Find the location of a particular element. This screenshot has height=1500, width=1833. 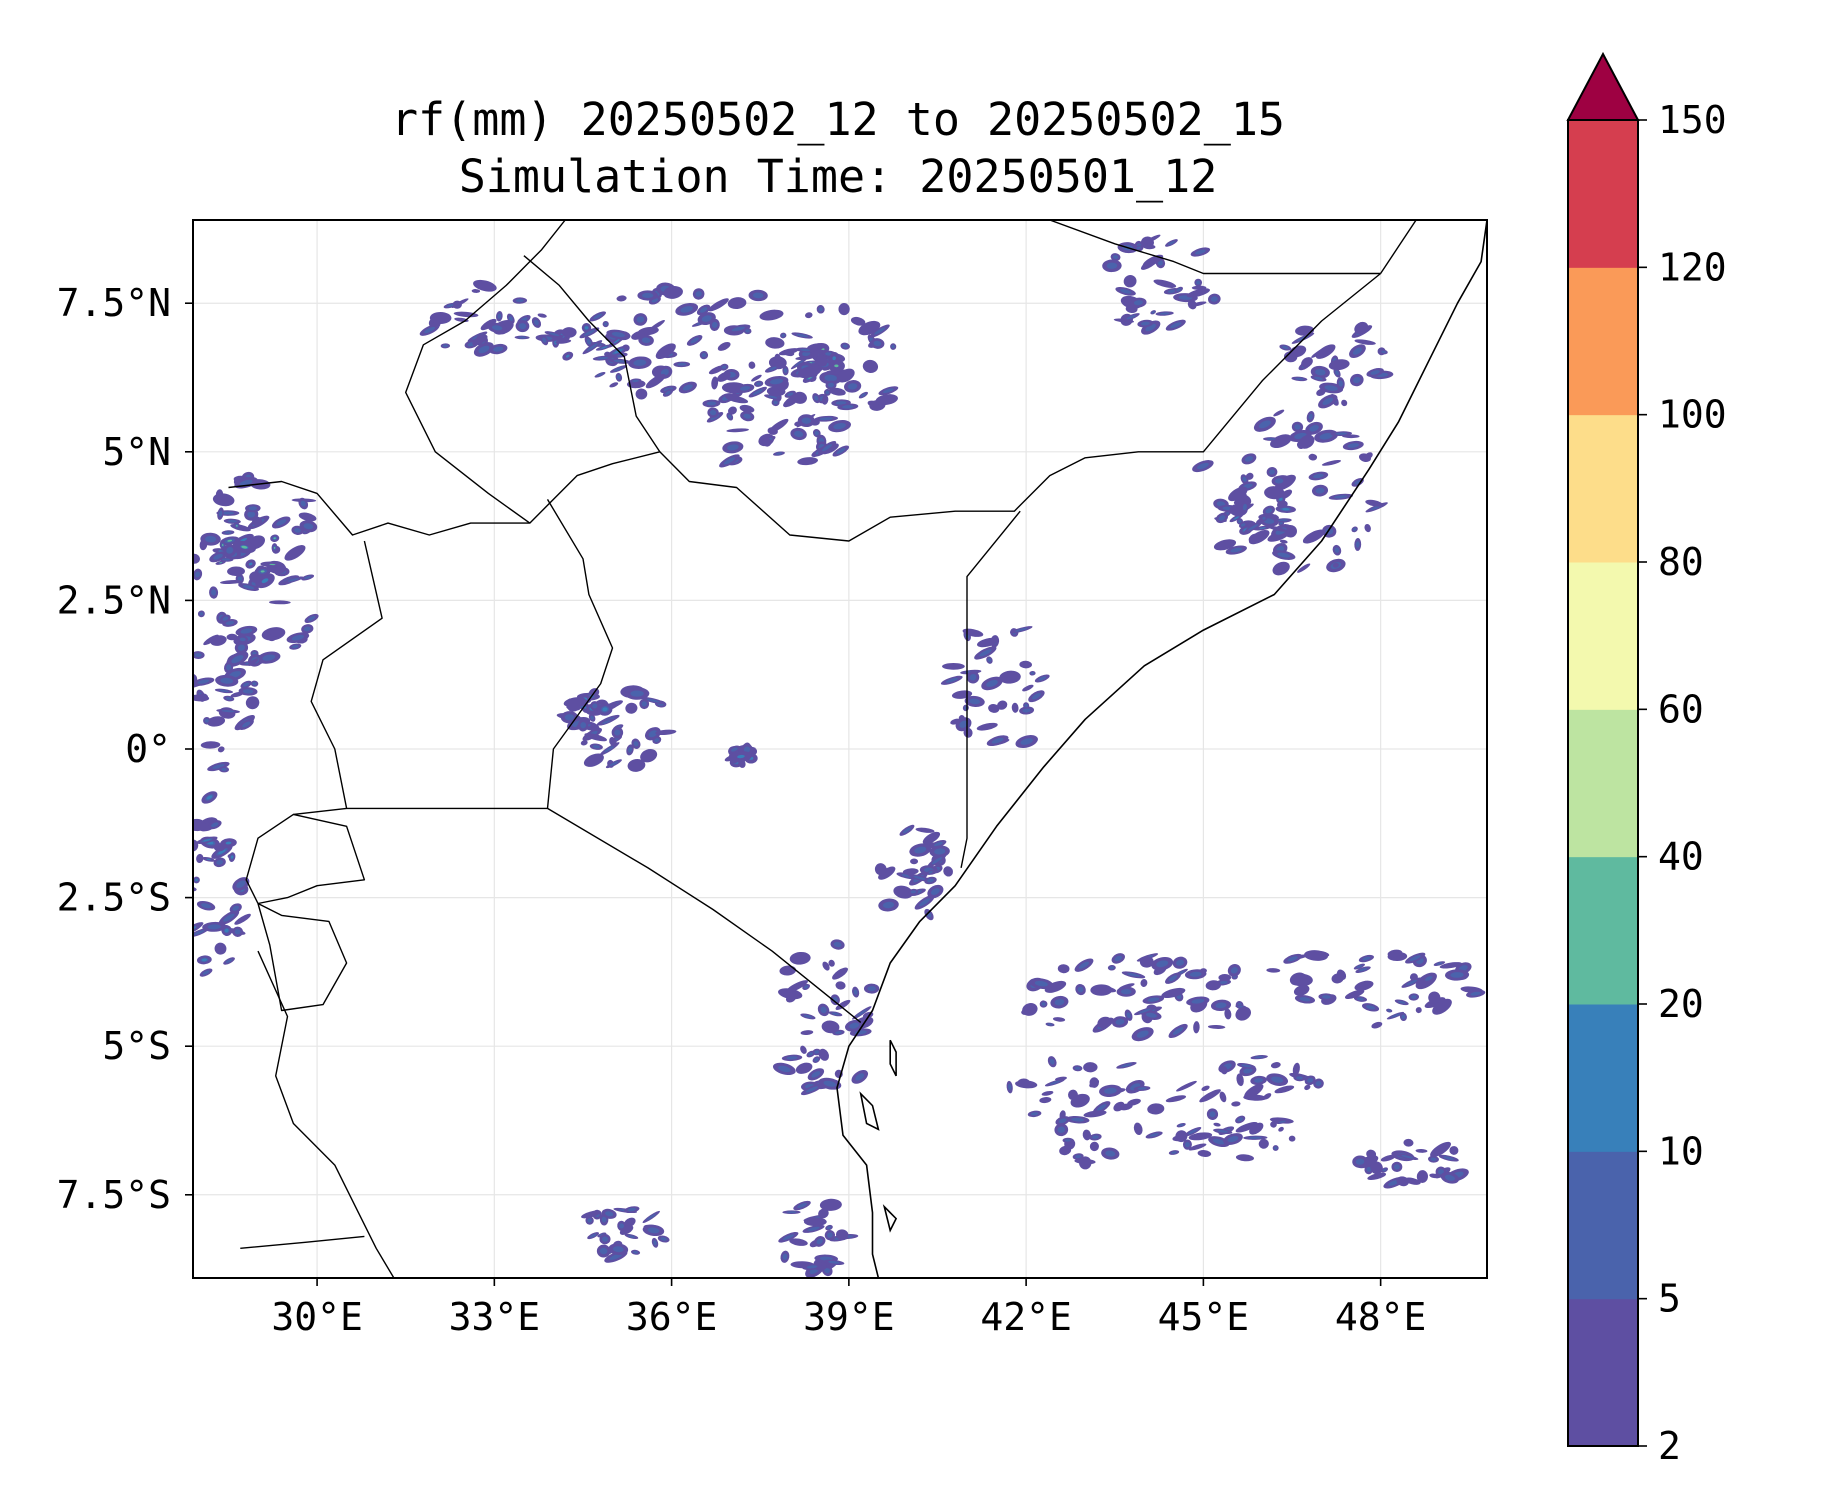

lon-tick-label: 39°E is located at coordinates (849, 1317).